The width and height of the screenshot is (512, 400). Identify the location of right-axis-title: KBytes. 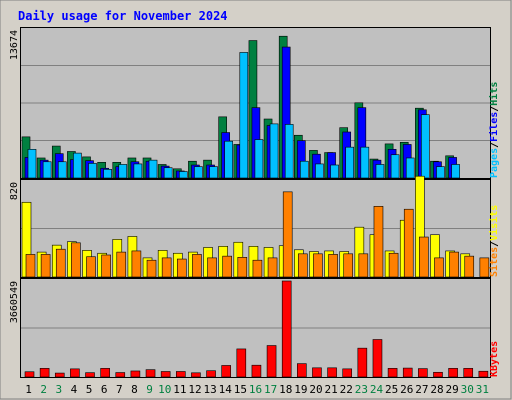
(494, 359).